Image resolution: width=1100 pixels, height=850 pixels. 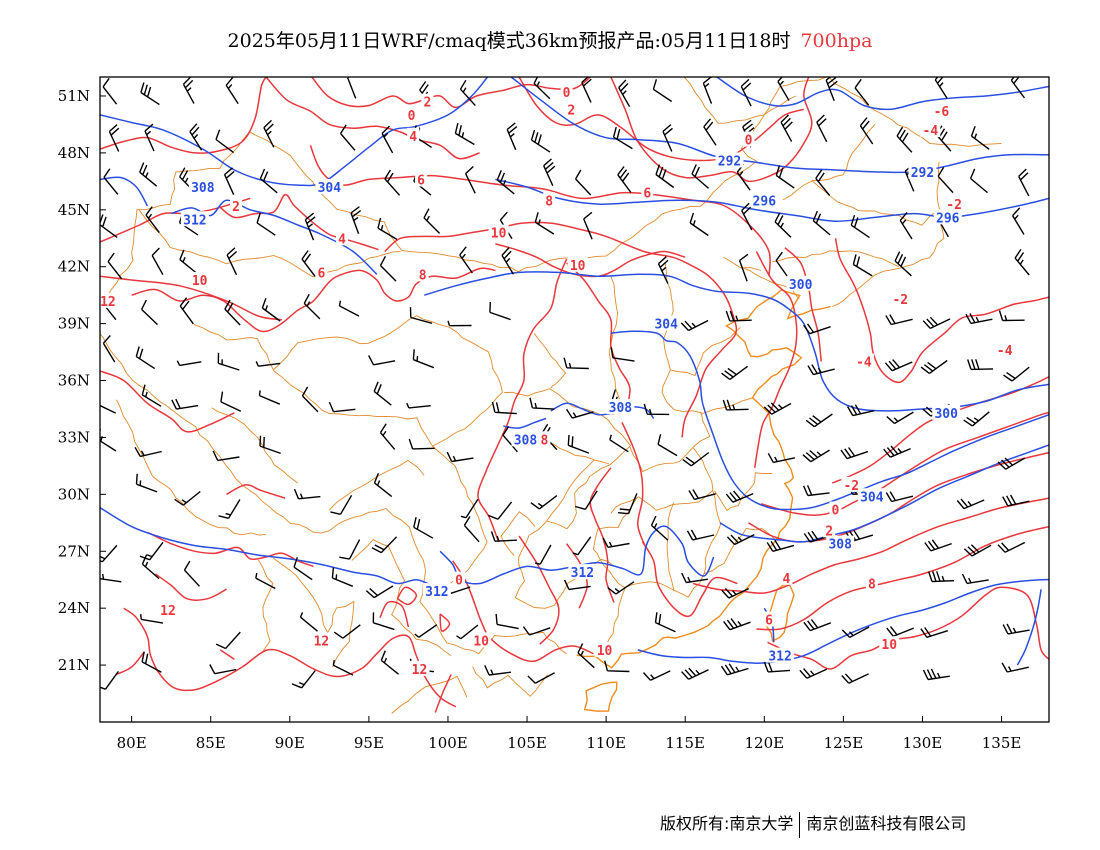 I want to click on temperature-label: -4, so click(x=864, y=363).